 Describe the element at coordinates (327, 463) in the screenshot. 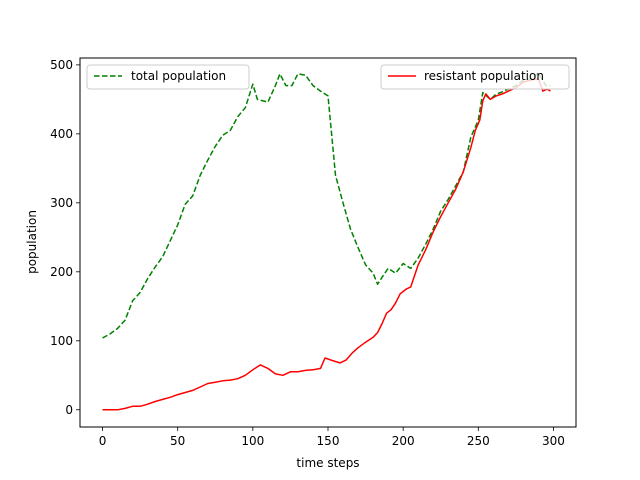

I see `x-axis-label: time steps` at that location.